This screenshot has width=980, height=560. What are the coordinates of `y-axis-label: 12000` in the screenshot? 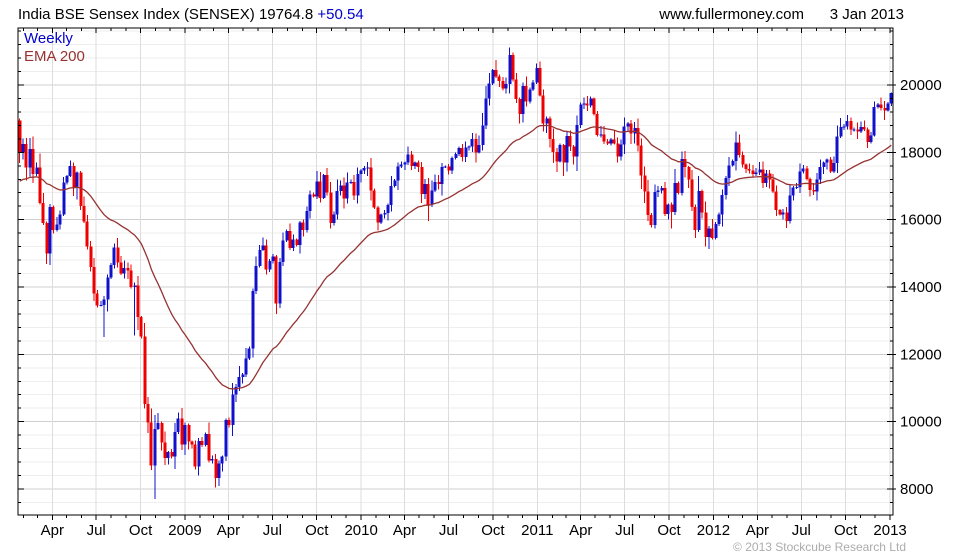 It's located at (921, 354).